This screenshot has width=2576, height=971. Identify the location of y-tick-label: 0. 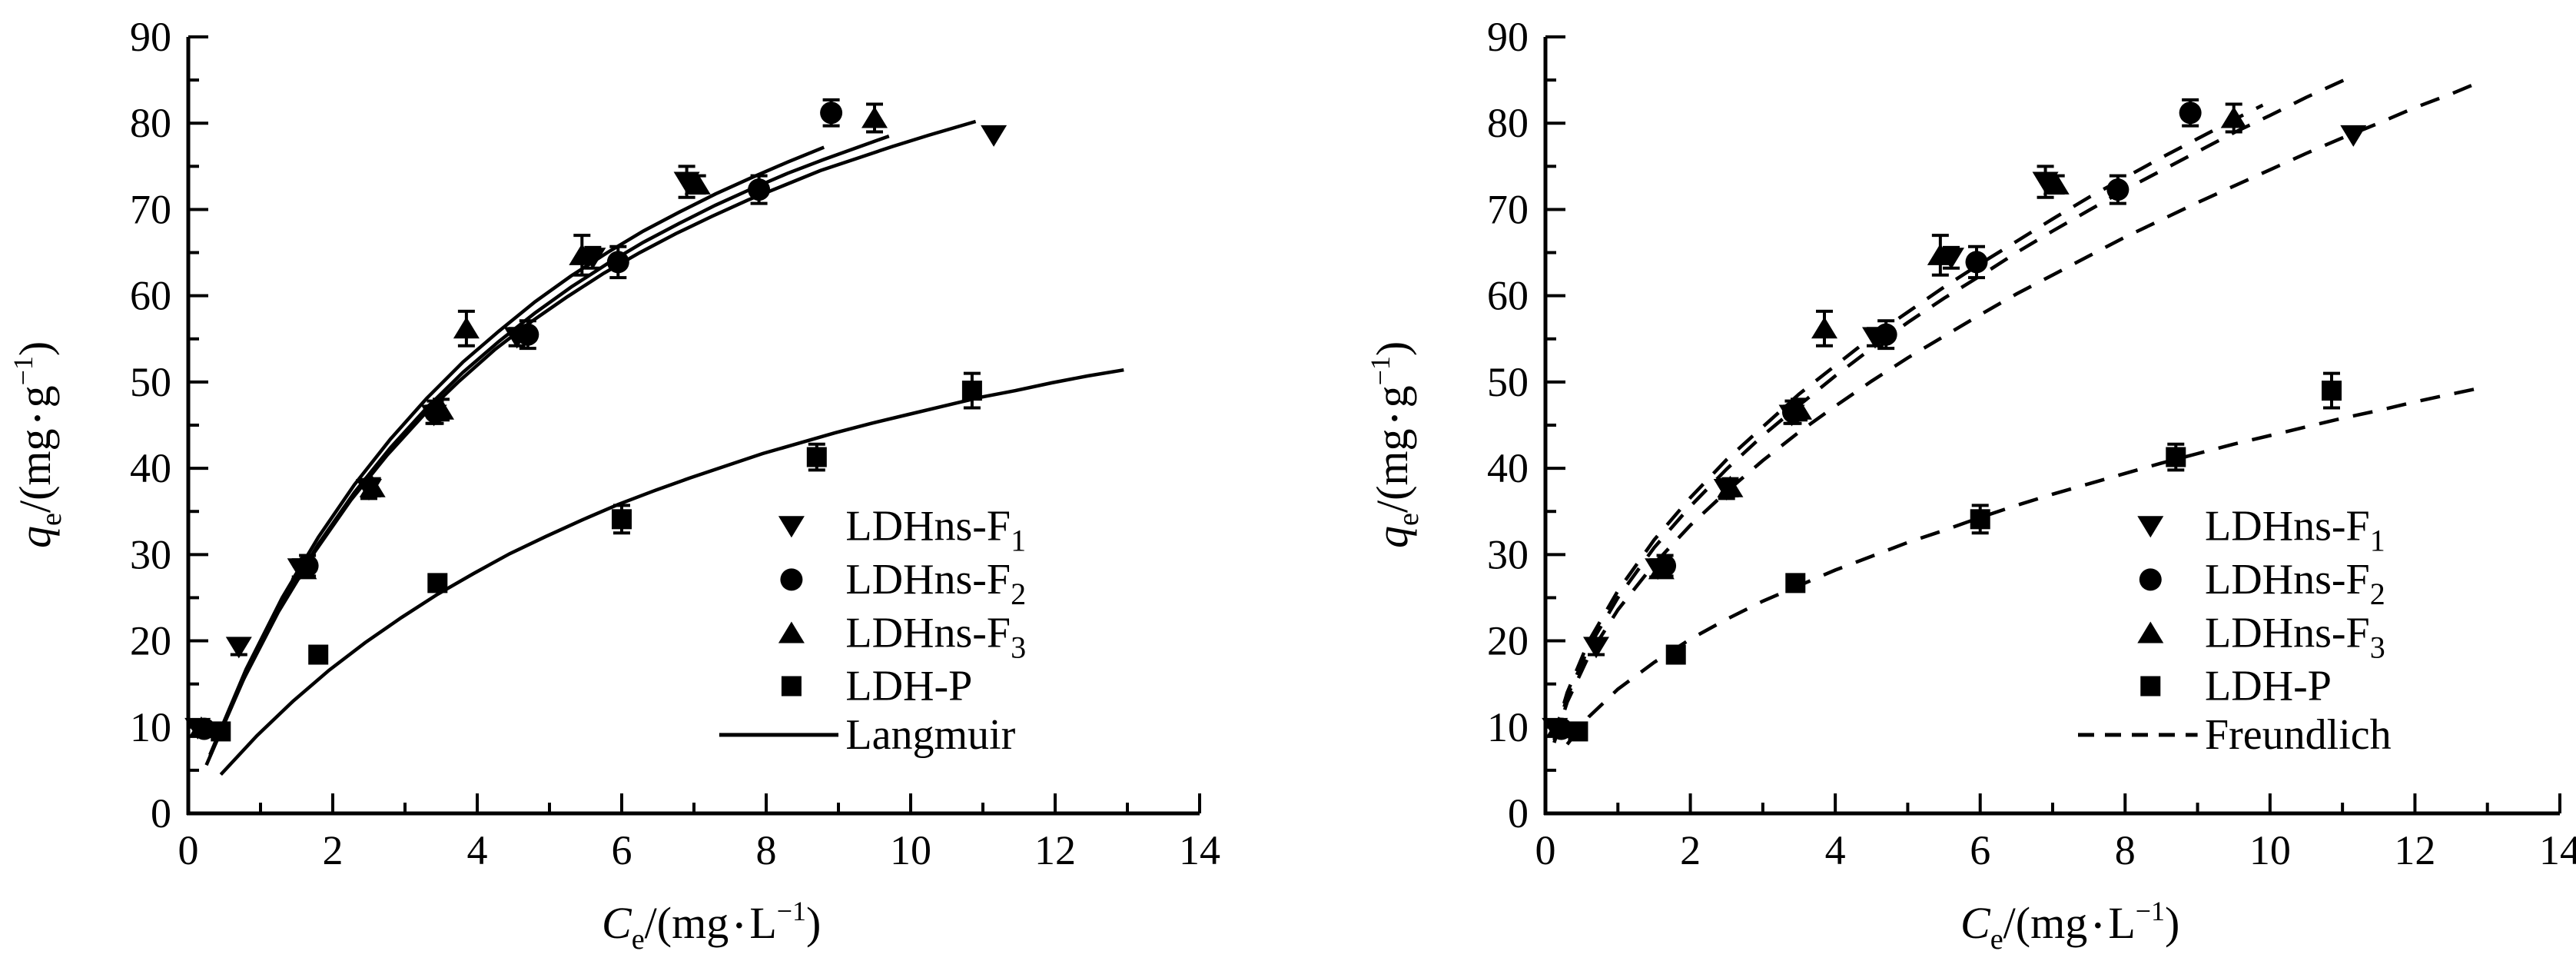
(161, 813).